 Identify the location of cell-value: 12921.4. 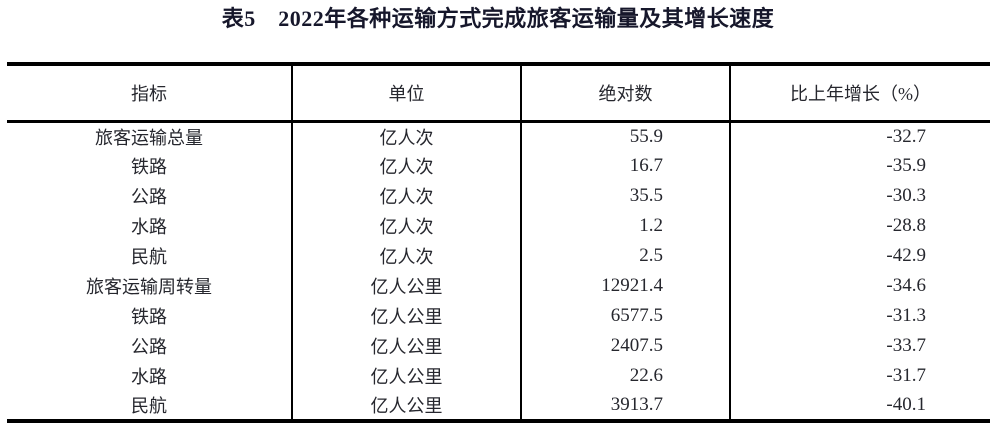
(626, 286).